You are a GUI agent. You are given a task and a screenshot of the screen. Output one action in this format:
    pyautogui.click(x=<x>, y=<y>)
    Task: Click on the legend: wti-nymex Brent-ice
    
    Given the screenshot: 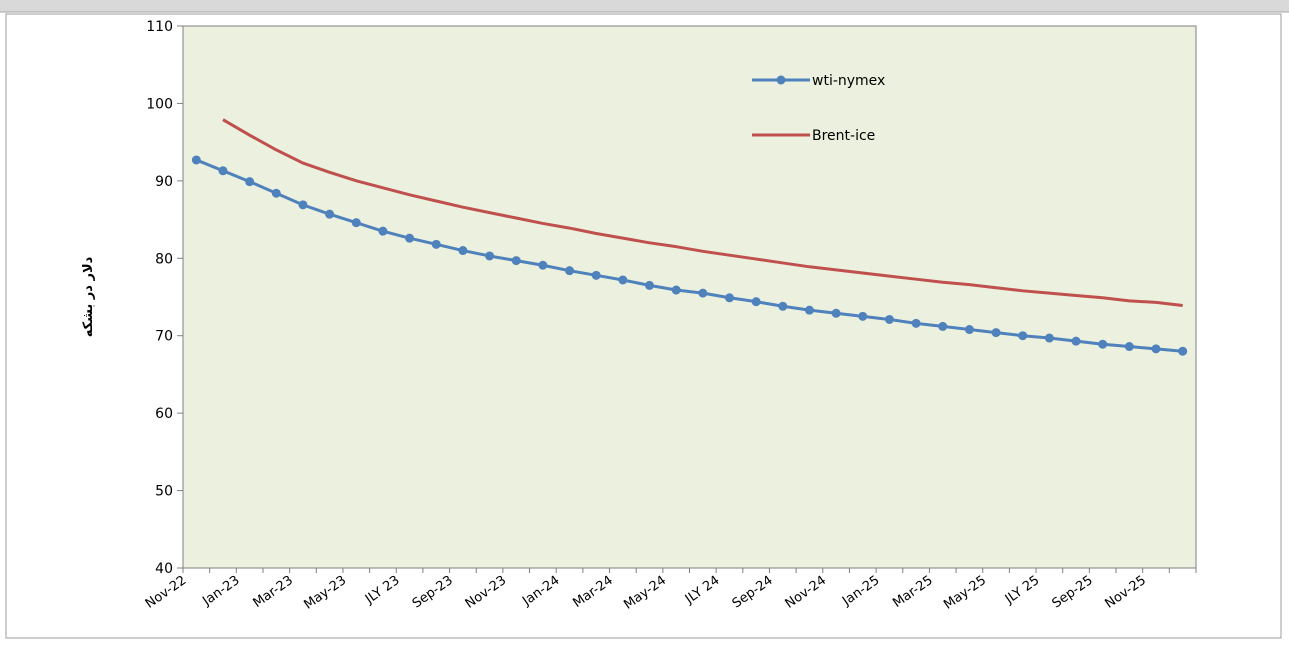 What is the action you would take?
    pyautogui.click(x=818, y=108)
    